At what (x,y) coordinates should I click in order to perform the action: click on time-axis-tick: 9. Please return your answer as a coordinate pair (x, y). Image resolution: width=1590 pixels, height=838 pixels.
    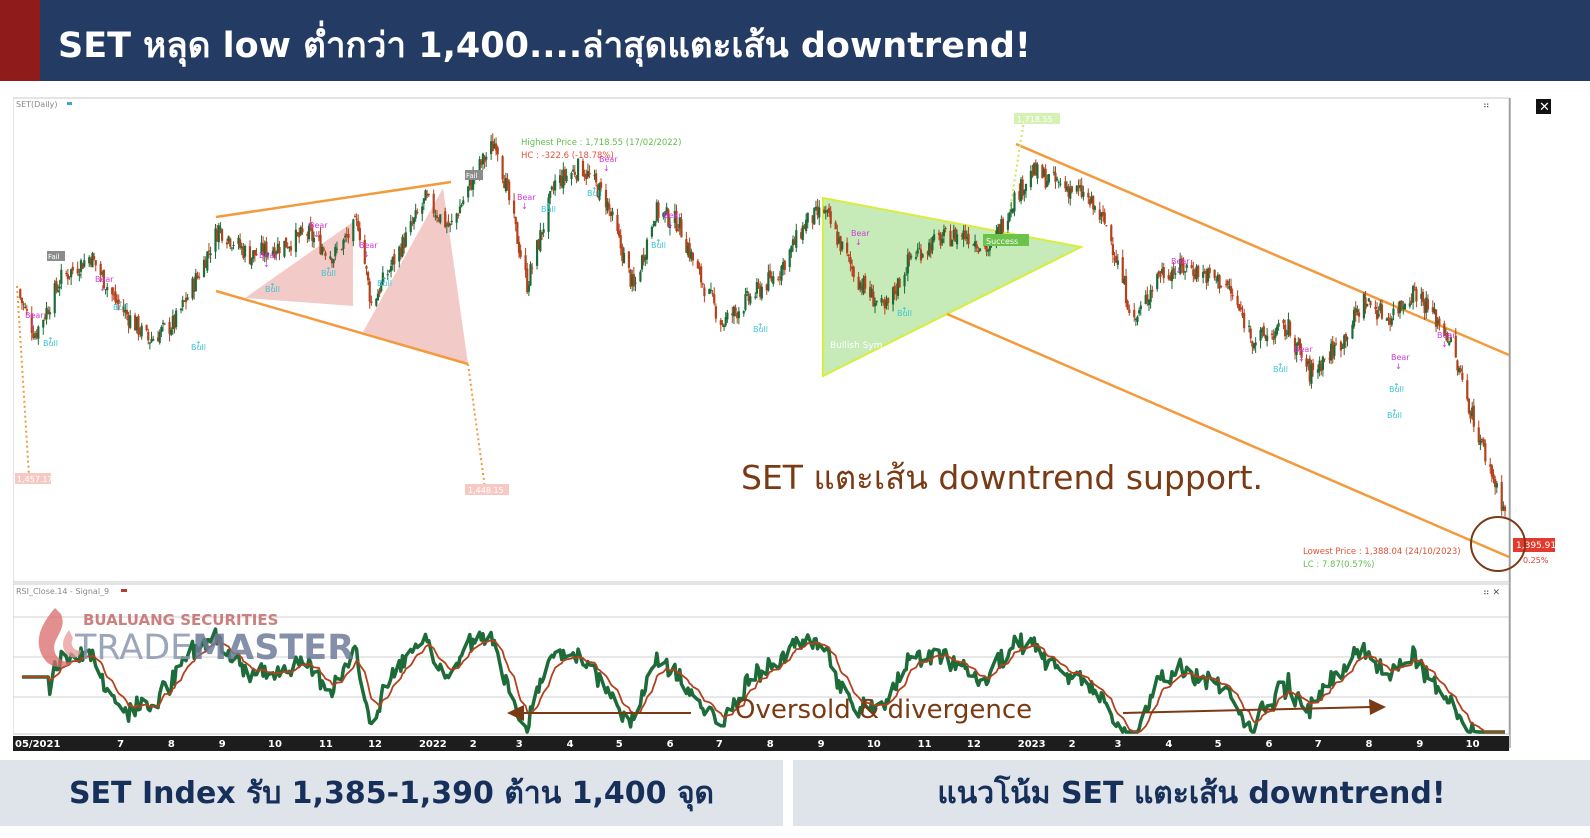
    Looking at the image, I should click on (821, 744).